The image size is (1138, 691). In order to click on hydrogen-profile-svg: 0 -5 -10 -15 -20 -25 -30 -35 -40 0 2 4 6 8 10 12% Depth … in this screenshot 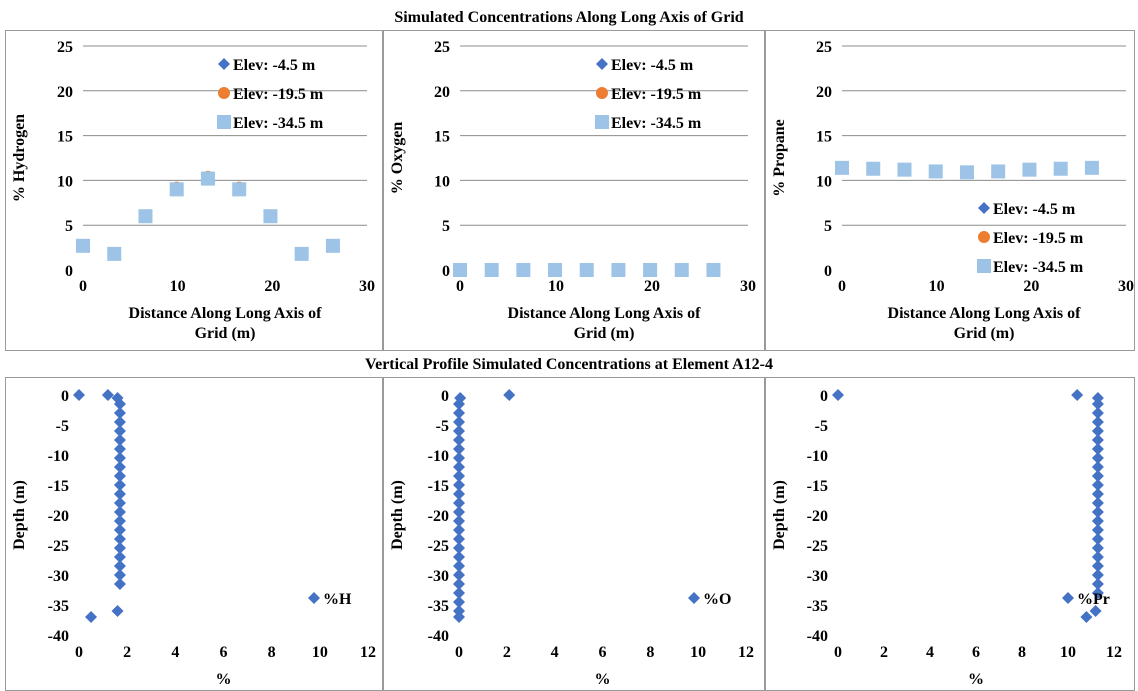, I will do `click(193, 538)`.